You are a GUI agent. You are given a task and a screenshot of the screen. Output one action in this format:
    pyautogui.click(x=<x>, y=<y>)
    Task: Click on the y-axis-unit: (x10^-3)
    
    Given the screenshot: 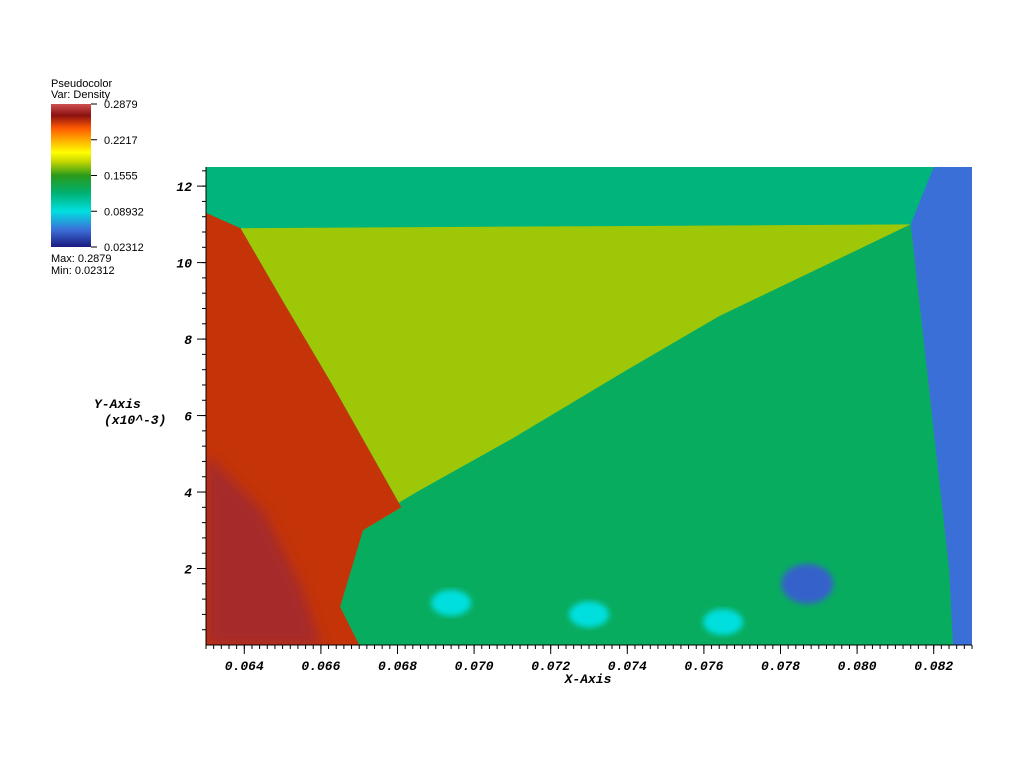 What is the action you would take?
    pyautogui.click(x=135, y=420)
    